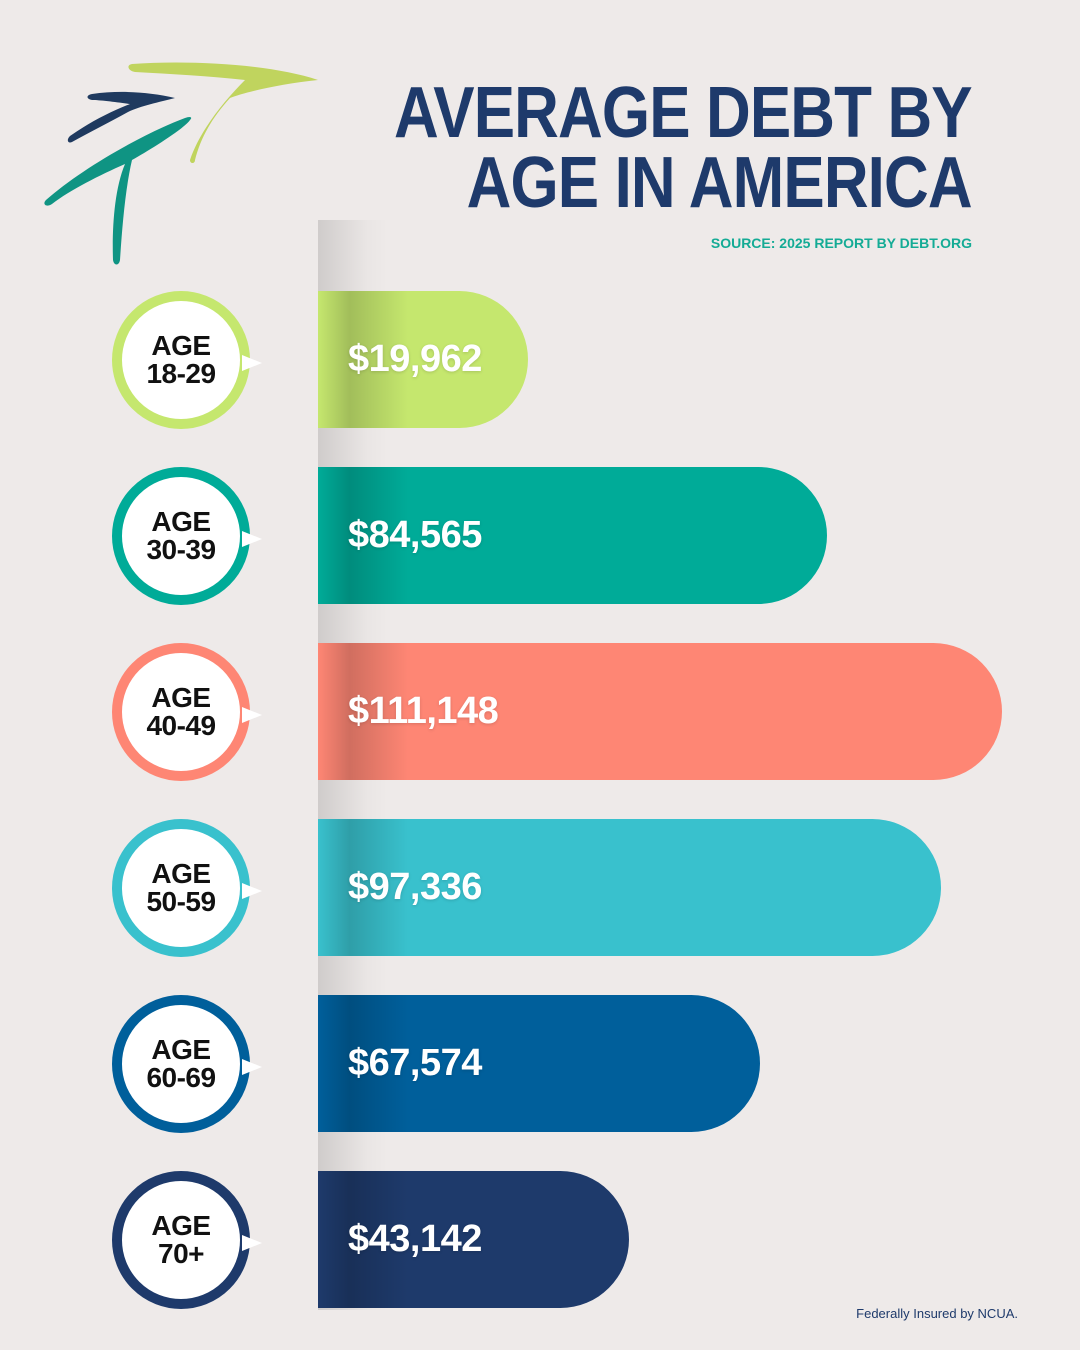  I want to click on debt-value: $84,565, so click(415, 535).